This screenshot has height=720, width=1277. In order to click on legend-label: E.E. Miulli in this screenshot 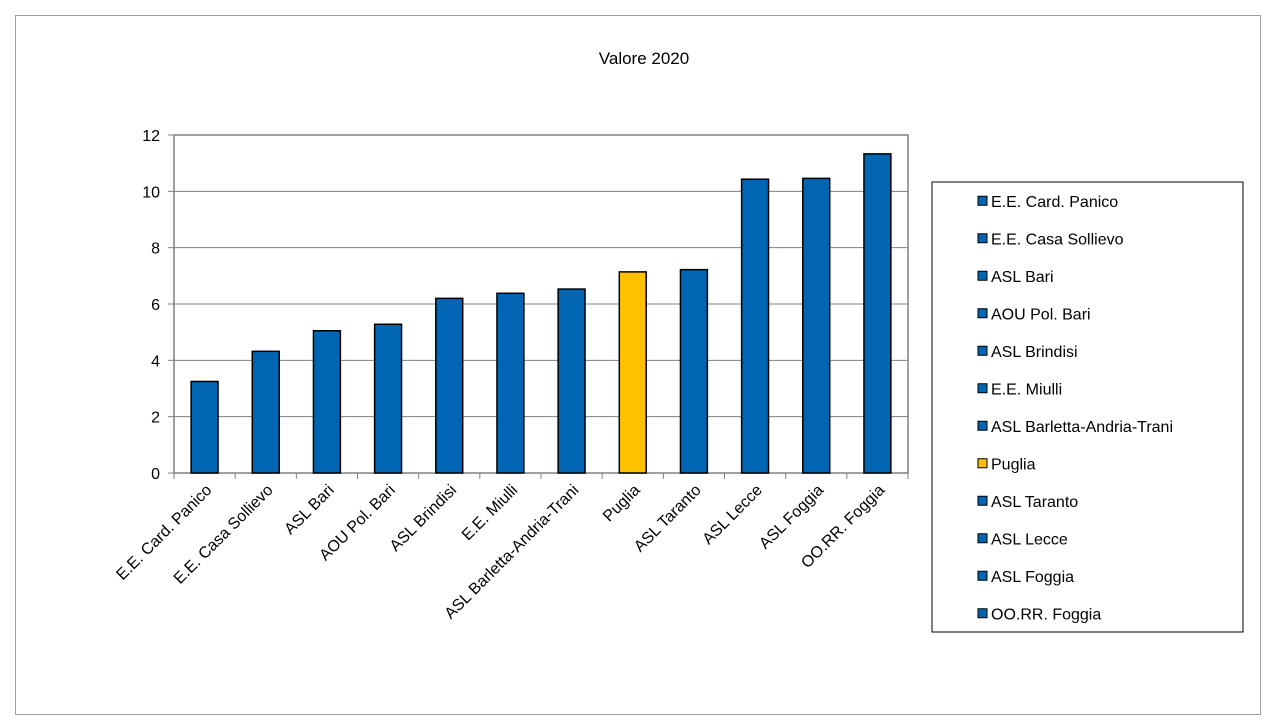, I will do `click(1026, 389)`.